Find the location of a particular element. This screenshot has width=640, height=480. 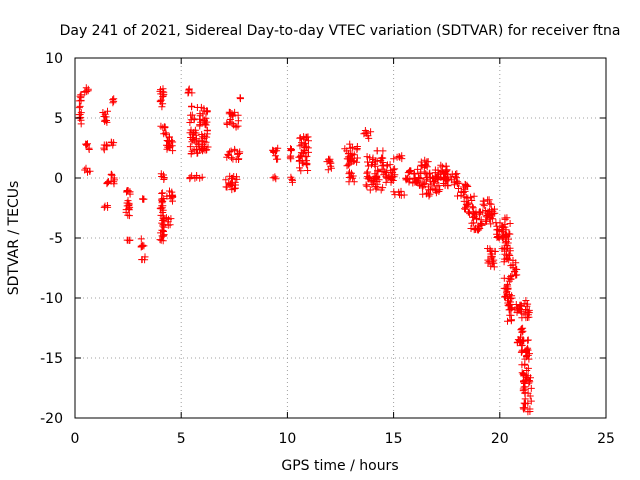

y-tick-label: -20 is located at coordinates (51, 419).